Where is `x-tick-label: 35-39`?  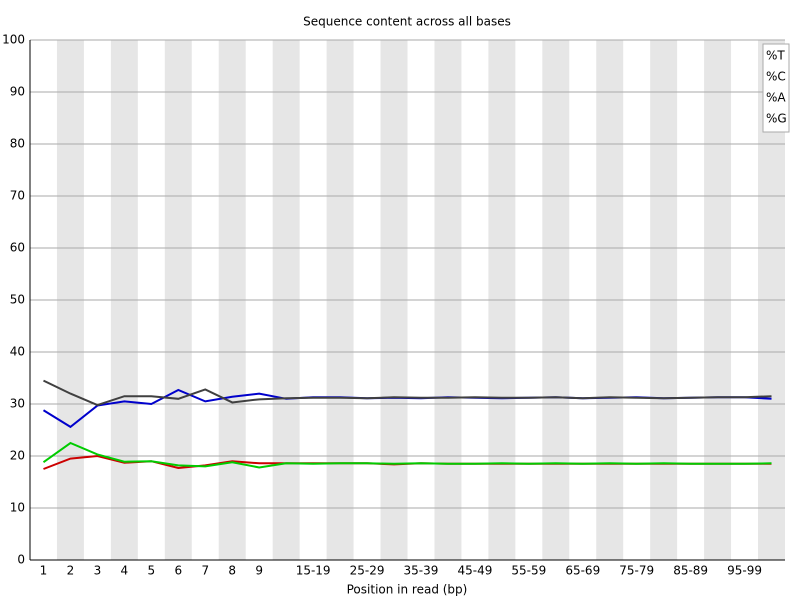 x-tick-label: 35-39 is located at coordinates (421, 571).